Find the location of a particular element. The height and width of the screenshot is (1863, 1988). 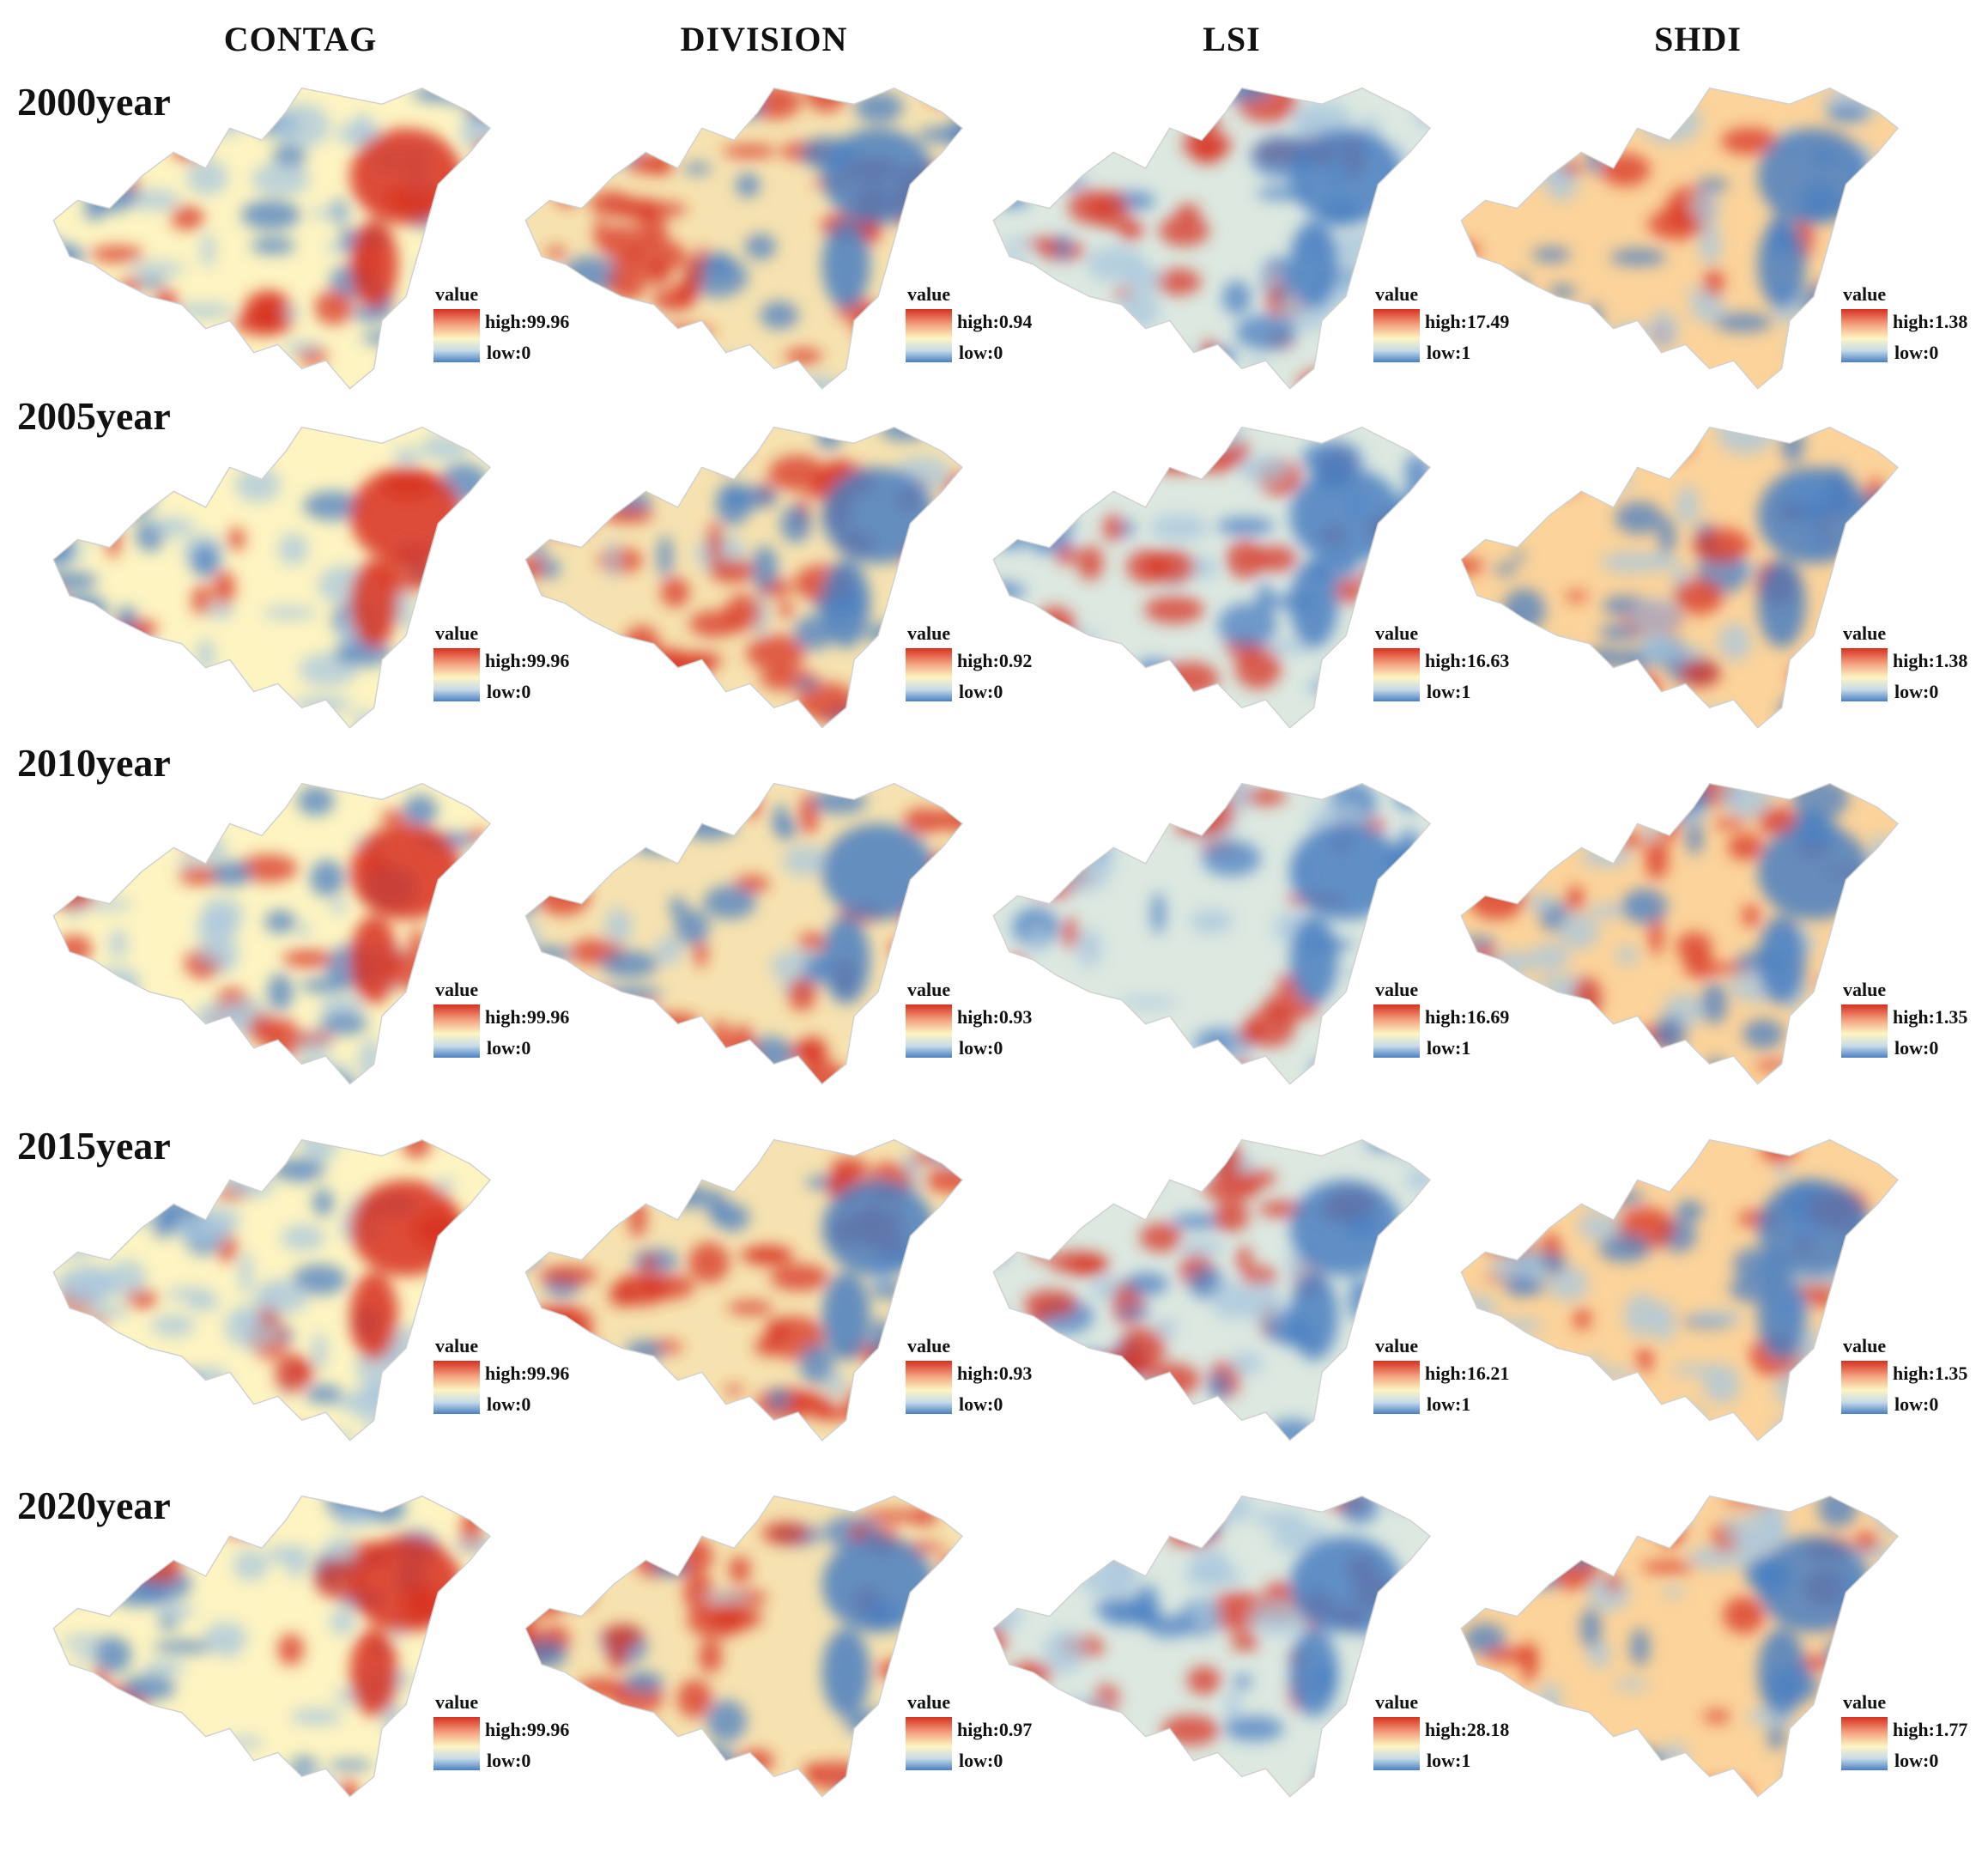

map-panel-division-2015year: value high:0.93 low:0 is located at coordinates (763, 1292).